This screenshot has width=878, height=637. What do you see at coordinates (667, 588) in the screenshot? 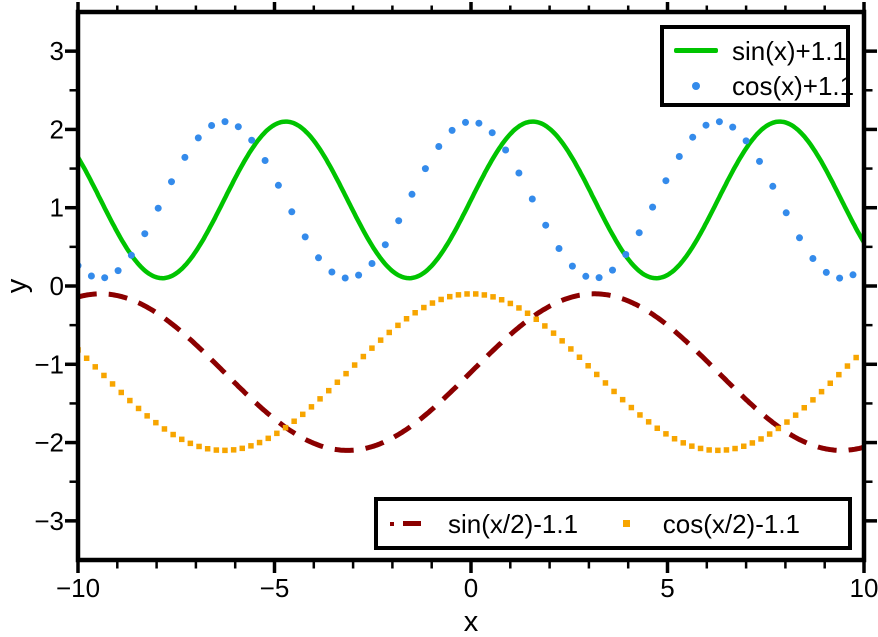
I see `x-tick-label: 5` at bounding box center [667, 588].